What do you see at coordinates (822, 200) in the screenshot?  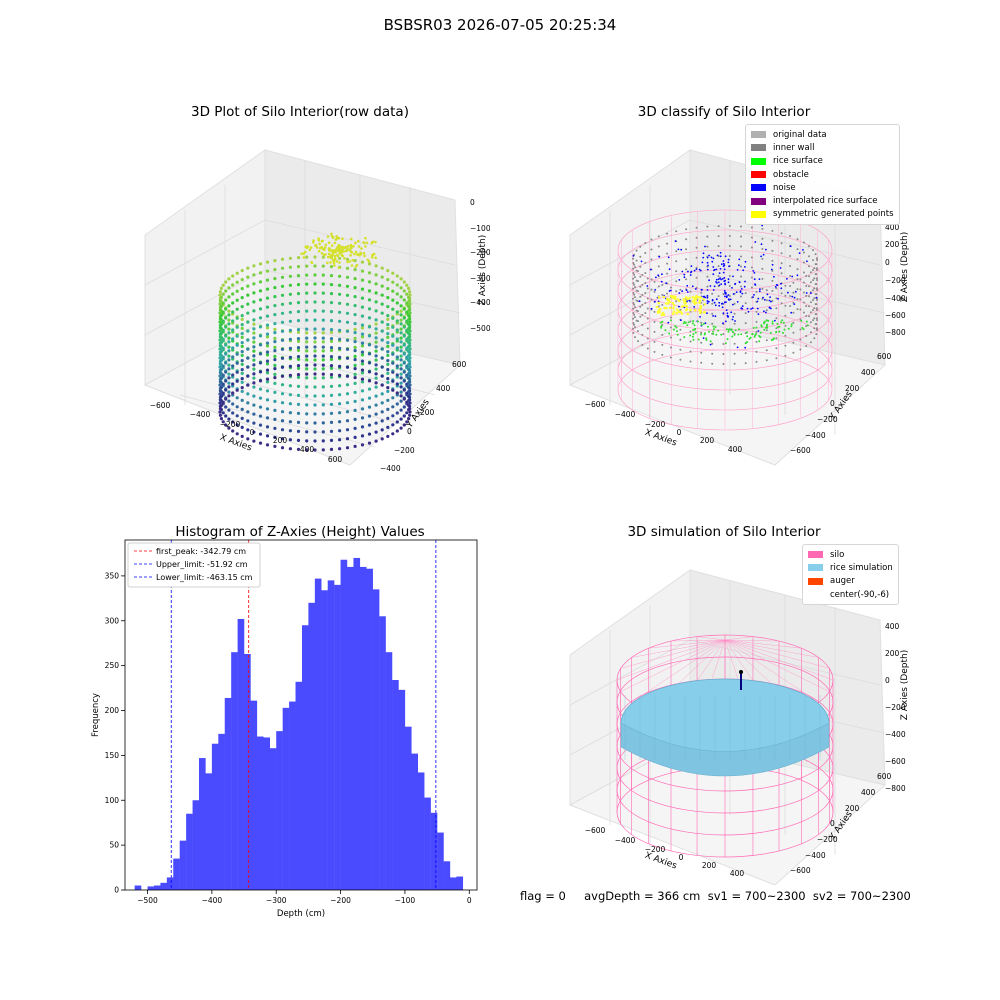 I see `classify-legend-item: interpolated rice surface` at bounding box center [822, 200].